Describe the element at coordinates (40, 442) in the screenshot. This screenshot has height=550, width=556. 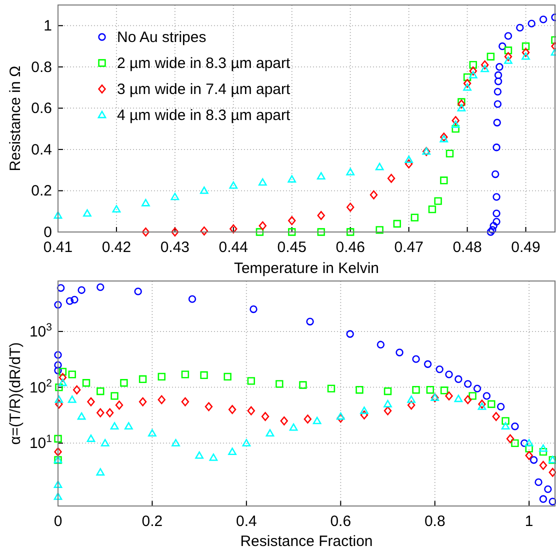
I see `y-tick-label: 10$^{1}$` at that location.